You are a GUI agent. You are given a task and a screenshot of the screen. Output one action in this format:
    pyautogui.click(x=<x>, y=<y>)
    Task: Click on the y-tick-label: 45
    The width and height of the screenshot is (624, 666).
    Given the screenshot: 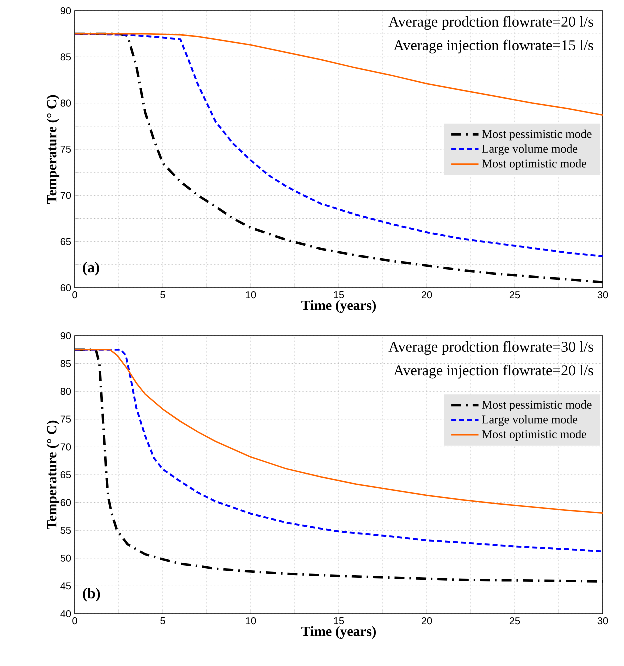 What is the action you would take?
    pyautogui.click(x=66, y=586)
    